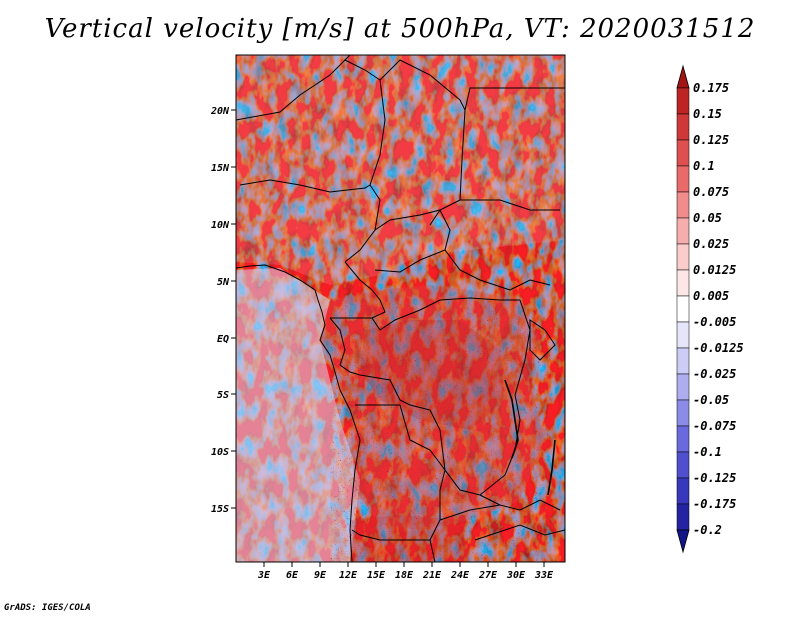 The width and height of the screenshot is (800, 618). I want to click on lat-tick-10S: 10S, so click(223, 452).